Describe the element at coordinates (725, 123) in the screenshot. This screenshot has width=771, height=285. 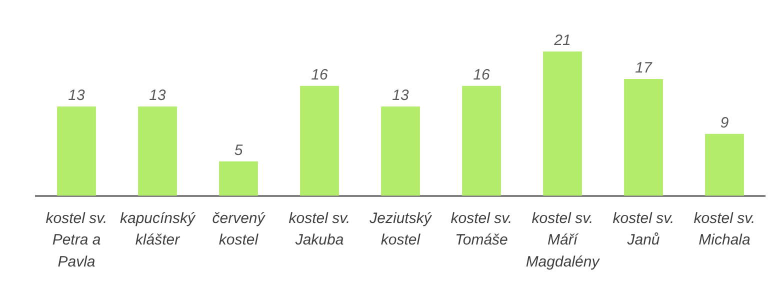
I see `data-label: 9` at that location.